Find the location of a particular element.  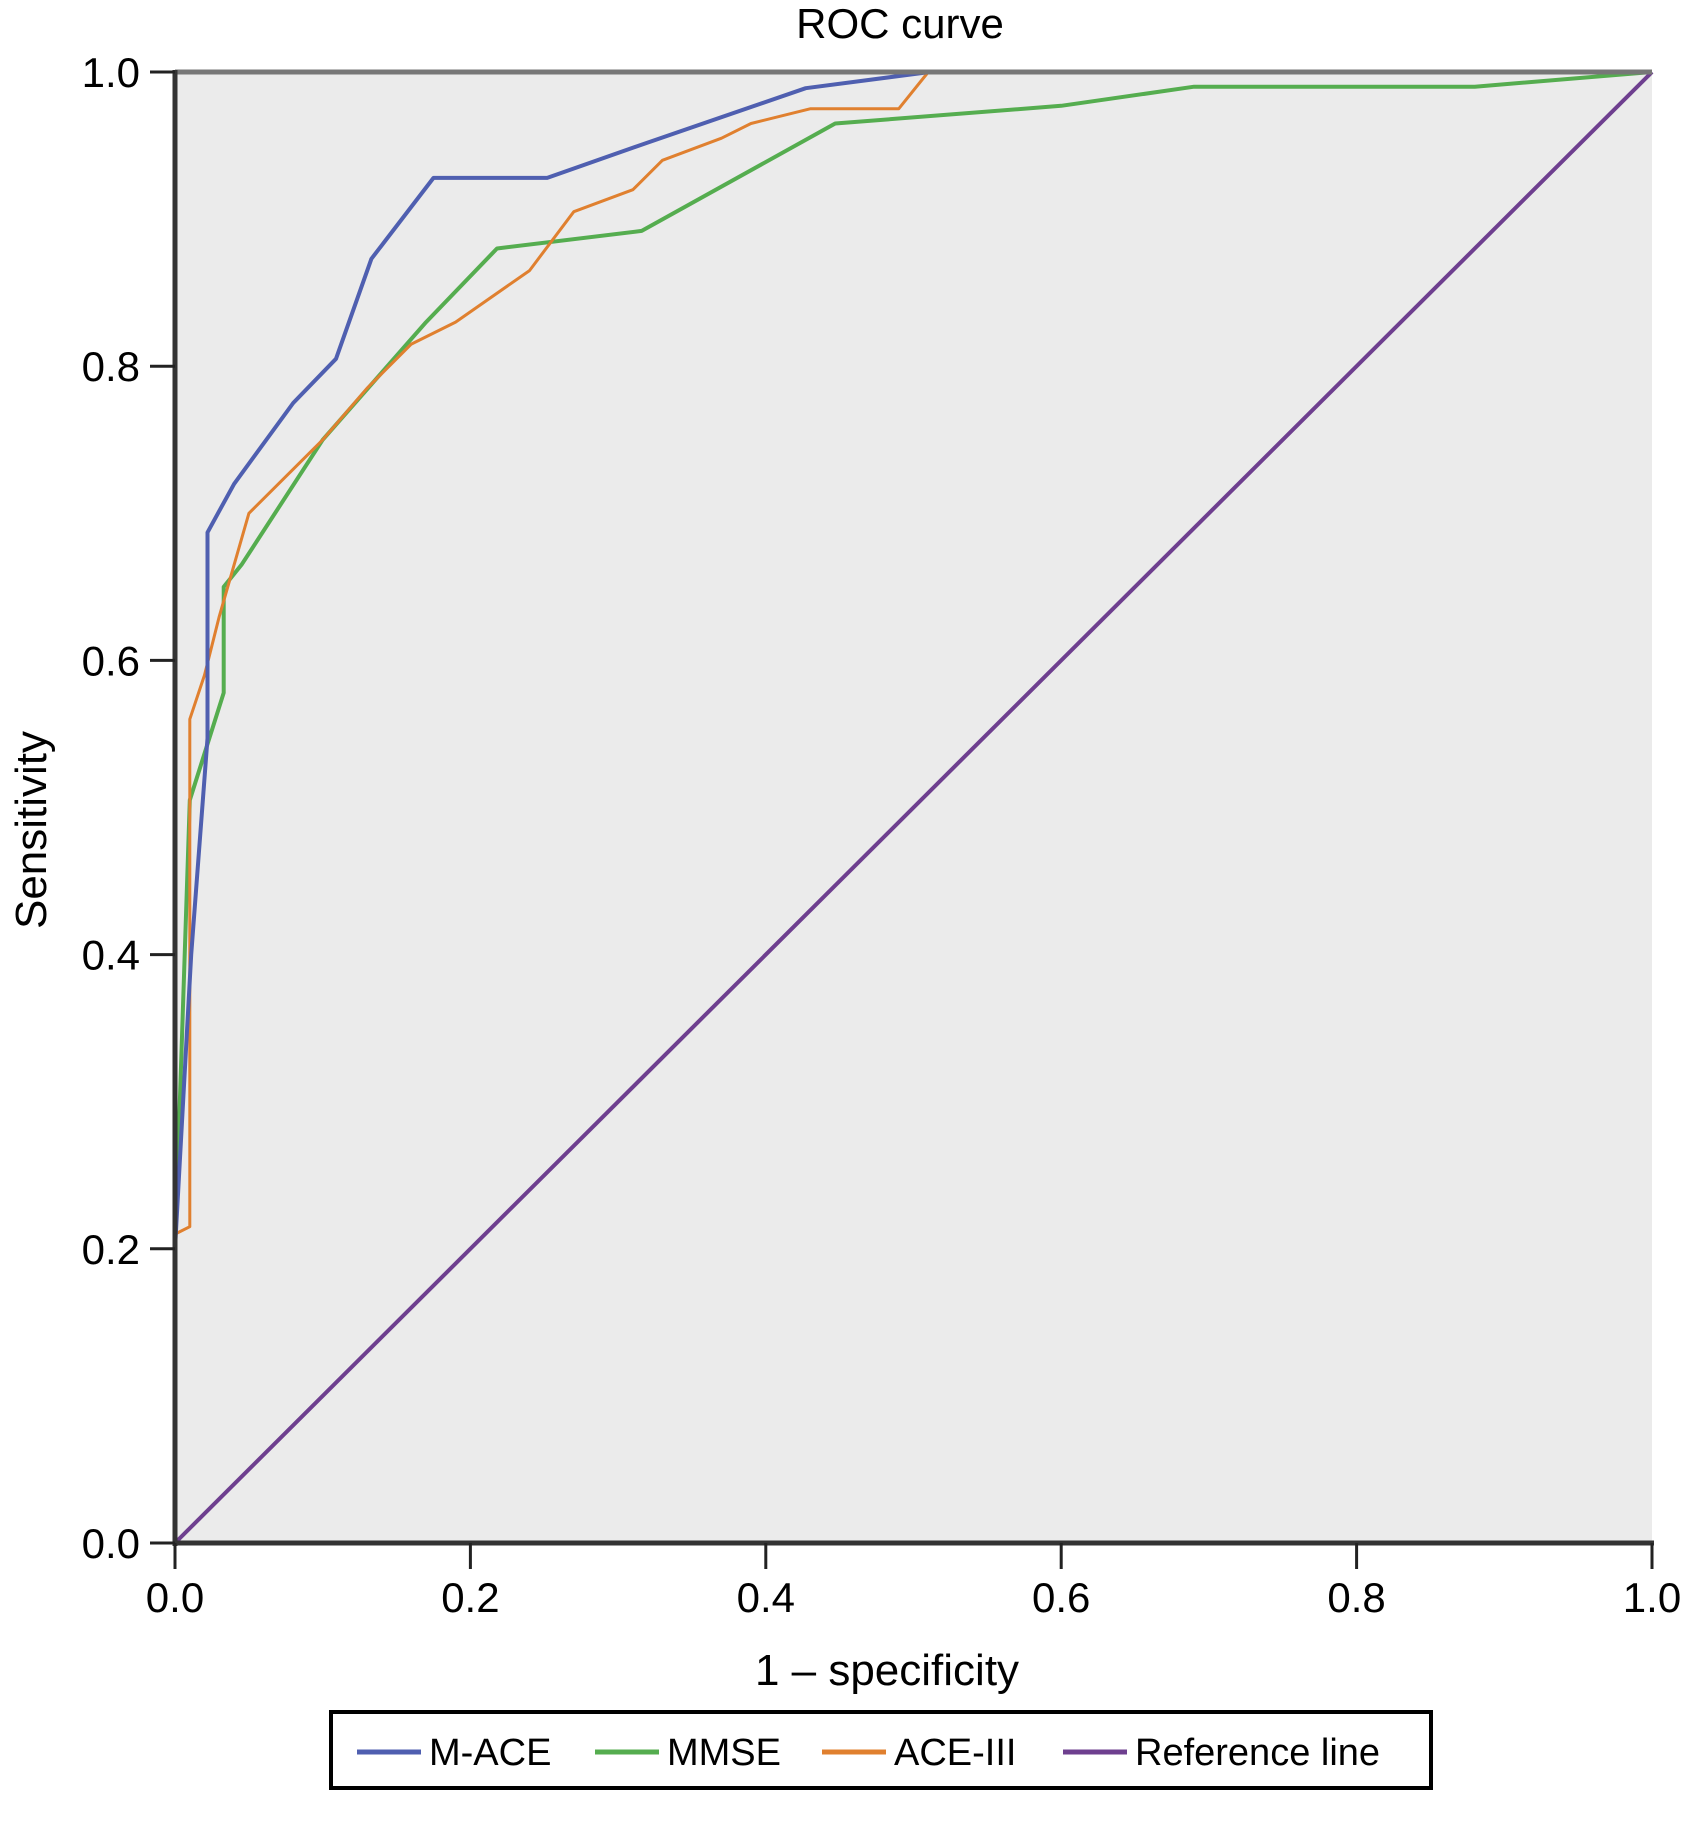

y-tick-label: 1.0 is located at coordinates (111, 72).